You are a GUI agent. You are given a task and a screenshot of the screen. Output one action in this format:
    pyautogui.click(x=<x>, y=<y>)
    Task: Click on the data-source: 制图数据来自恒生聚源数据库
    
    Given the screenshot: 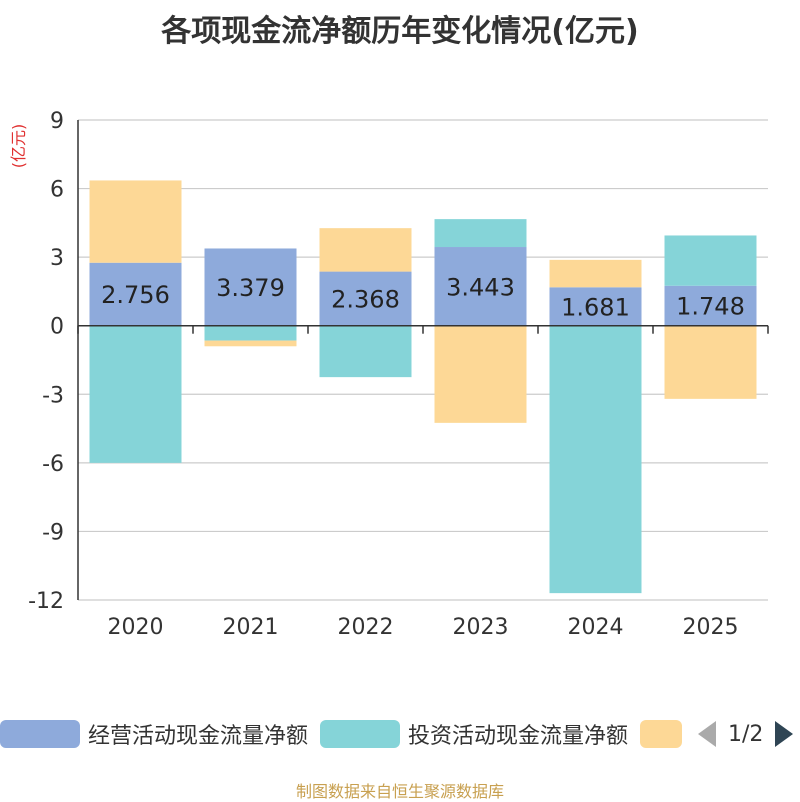 What is the action you would take?
    pyautogui.click(x=399, y=791)
    